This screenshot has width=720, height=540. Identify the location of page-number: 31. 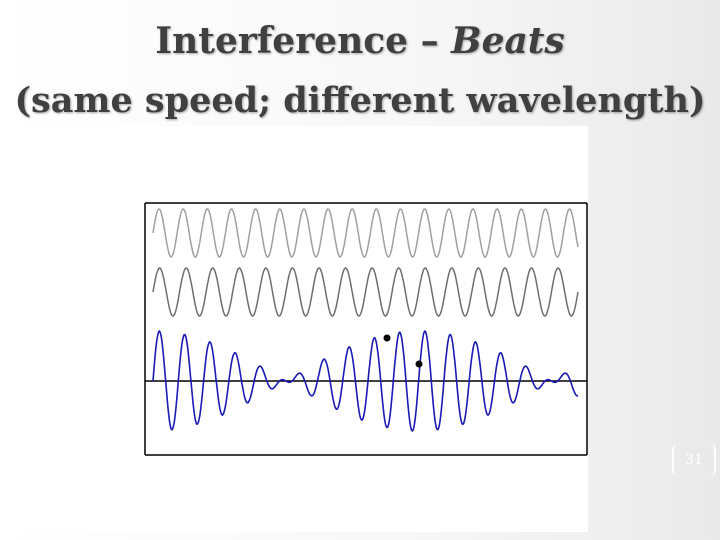
(694, 460).